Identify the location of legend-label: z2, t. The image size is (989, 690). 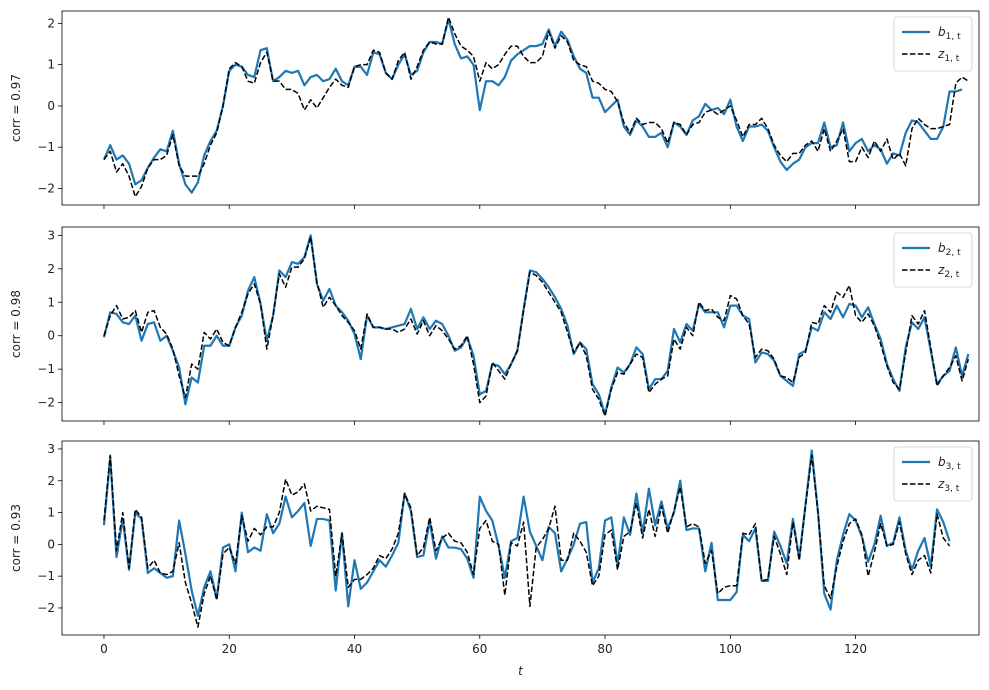
(948, 271).